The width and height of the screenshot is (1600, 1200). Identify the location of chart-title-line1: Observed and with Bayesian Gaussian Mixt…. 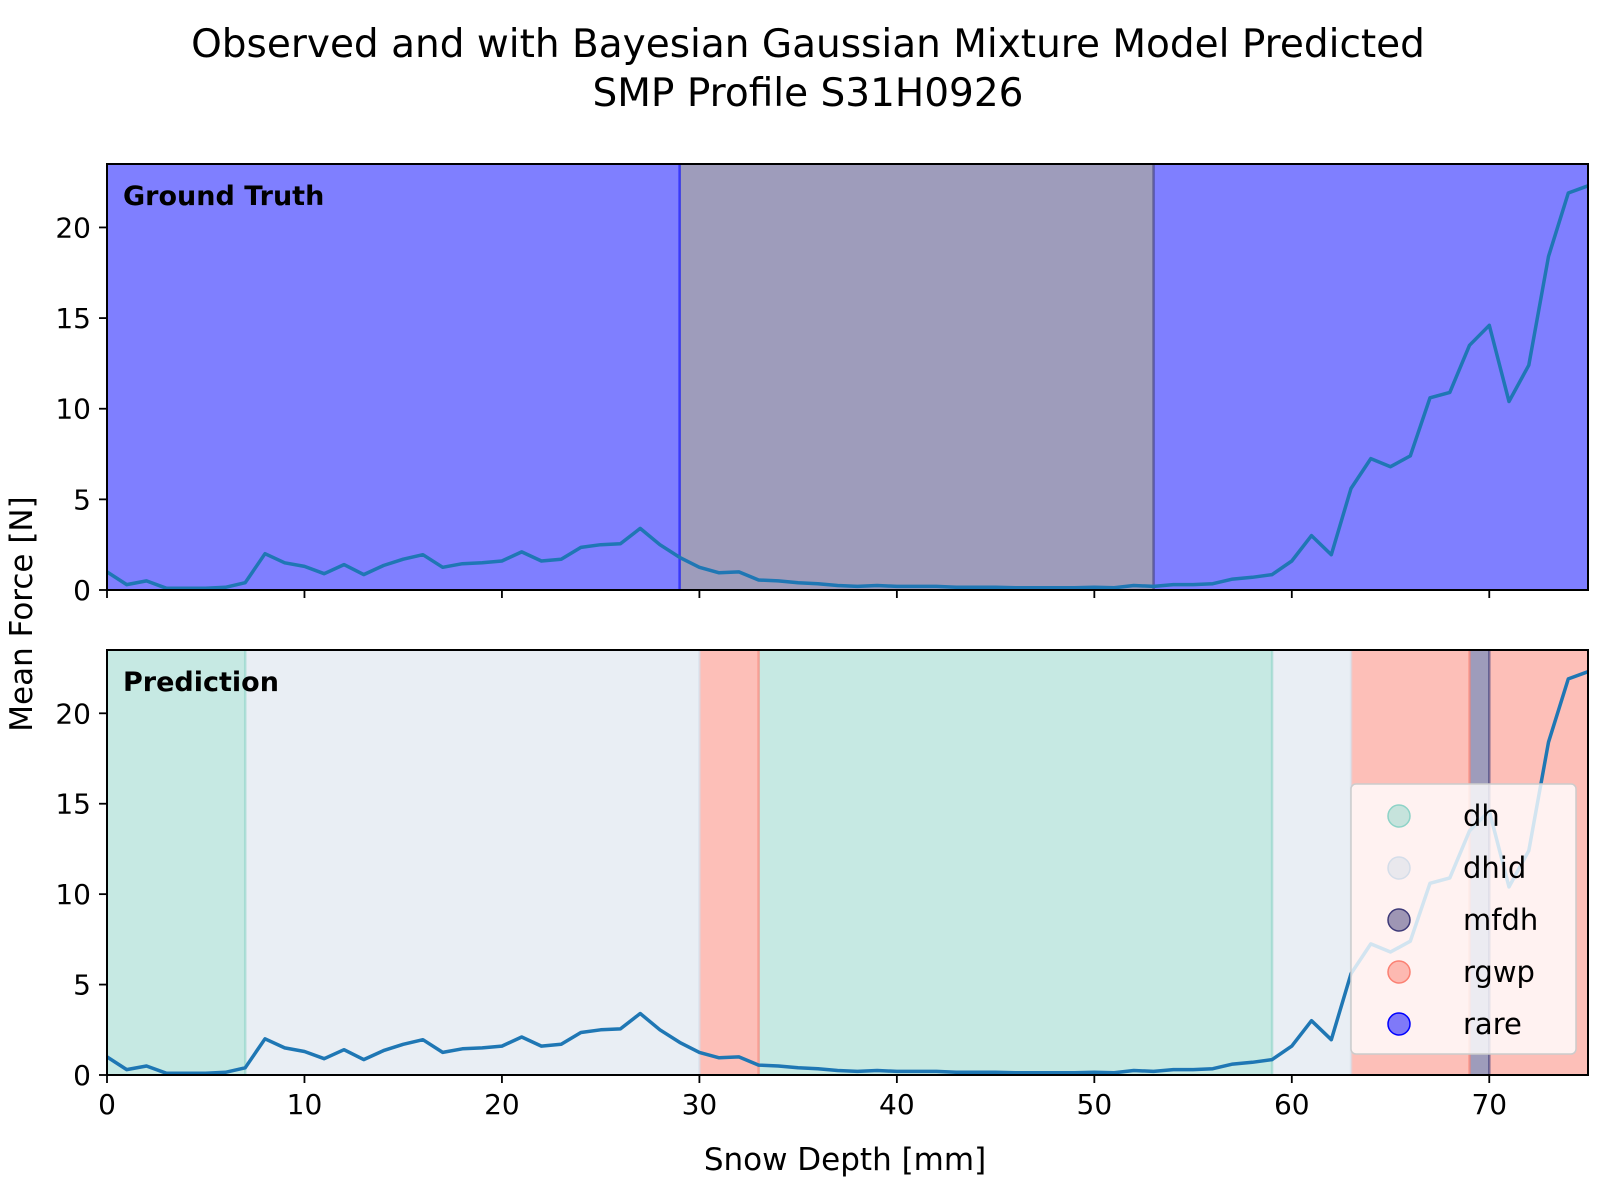
(808, 44).